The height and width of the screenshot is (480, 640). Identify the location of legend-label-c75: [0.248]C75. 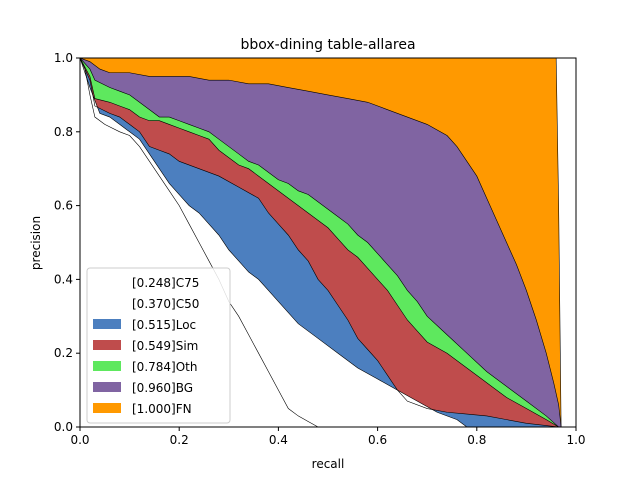
(165, 283).